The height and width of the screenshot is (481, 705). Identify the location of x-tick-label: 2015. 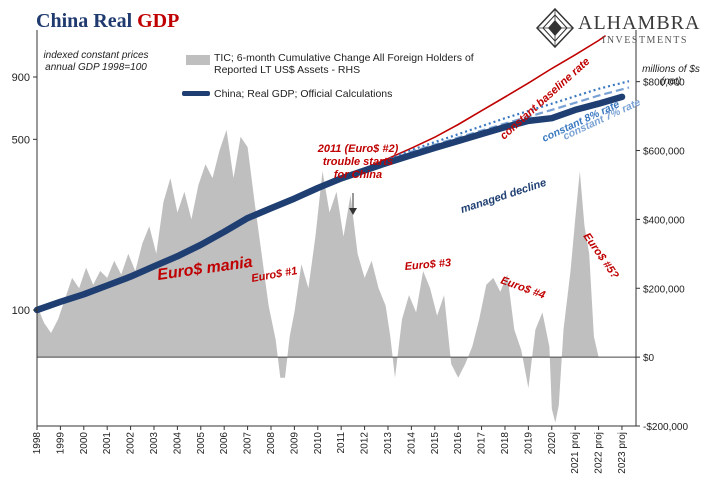
(435, 443).